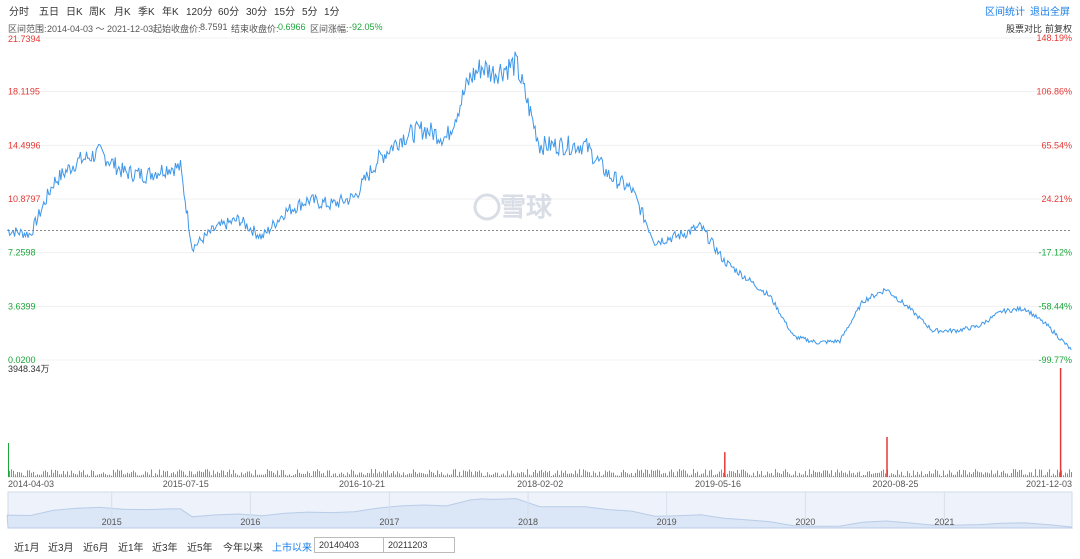  I want to click on period-tab-120min: 120分, so click(199, 12).